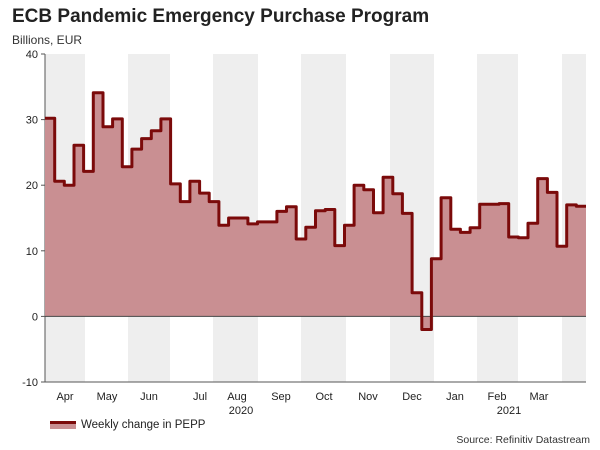  What do you see at coordinates (281, 397) in the screenshot?
I see `x-tick-label-sep: Sep` at bounding box center [281, 397].